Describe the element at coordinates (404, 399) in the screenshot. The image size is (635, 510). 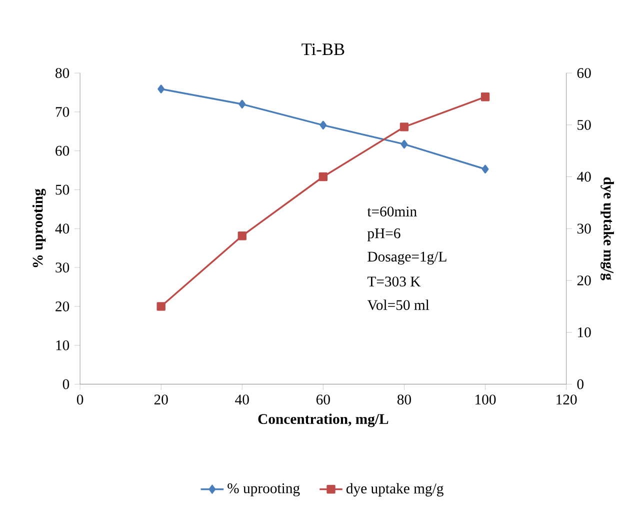
I see `x-tick-label: 80` at that location.